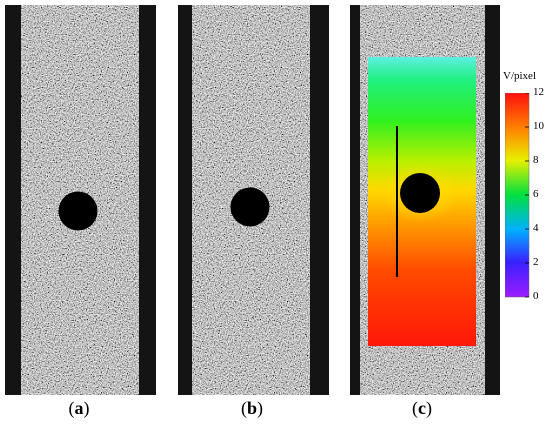 The height and width of the screenshot is (429, 550). What do you see at coordinates (536, 262) in the screenshot?
I see `colorbar-tick-label: 2` at bounding box center [536, 262].